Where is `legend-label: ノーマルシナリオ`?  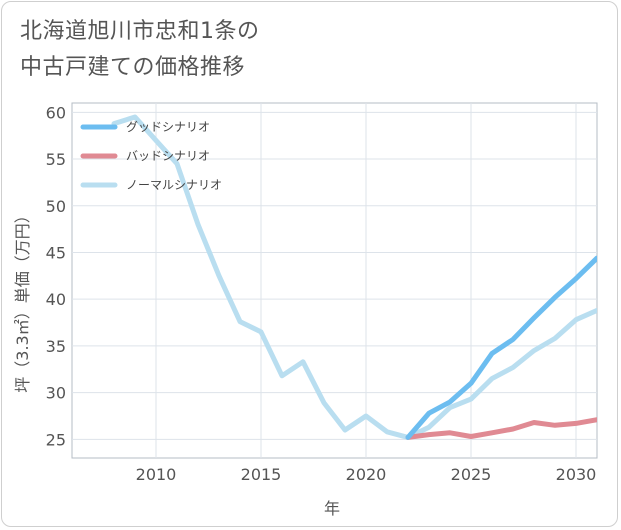 legend-label: ノーマルシナリオ is located at coordinates (174, 185).